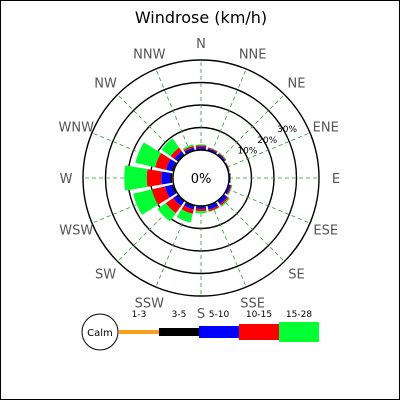 The height and width of the screenshot is (401, 400). I want to click on direction-label-wnw: WNW, so click(77, 127).